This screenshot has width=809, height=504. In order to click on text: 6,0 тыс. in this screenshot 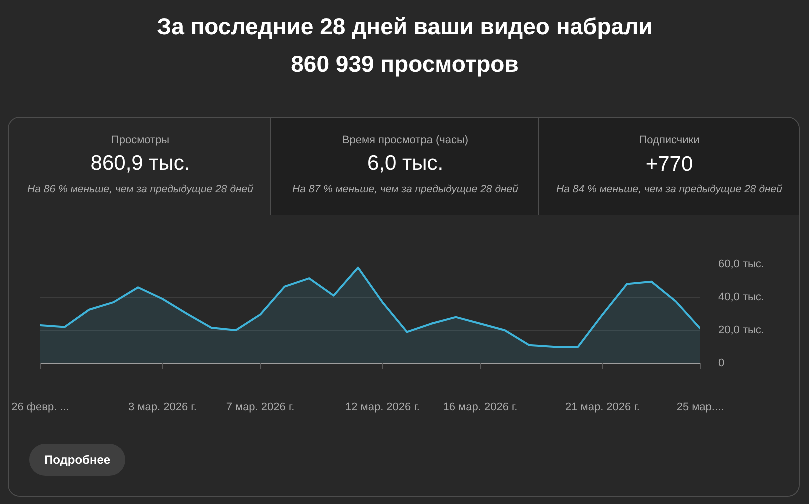, I will do `click(405, 163)`.